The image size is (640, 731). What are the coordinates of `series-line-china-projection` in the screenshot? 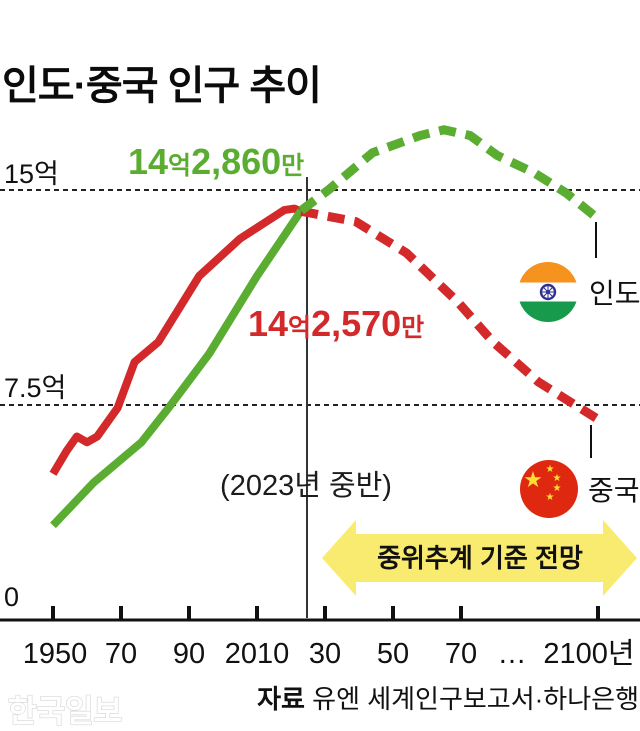 It's located at (450, 315).